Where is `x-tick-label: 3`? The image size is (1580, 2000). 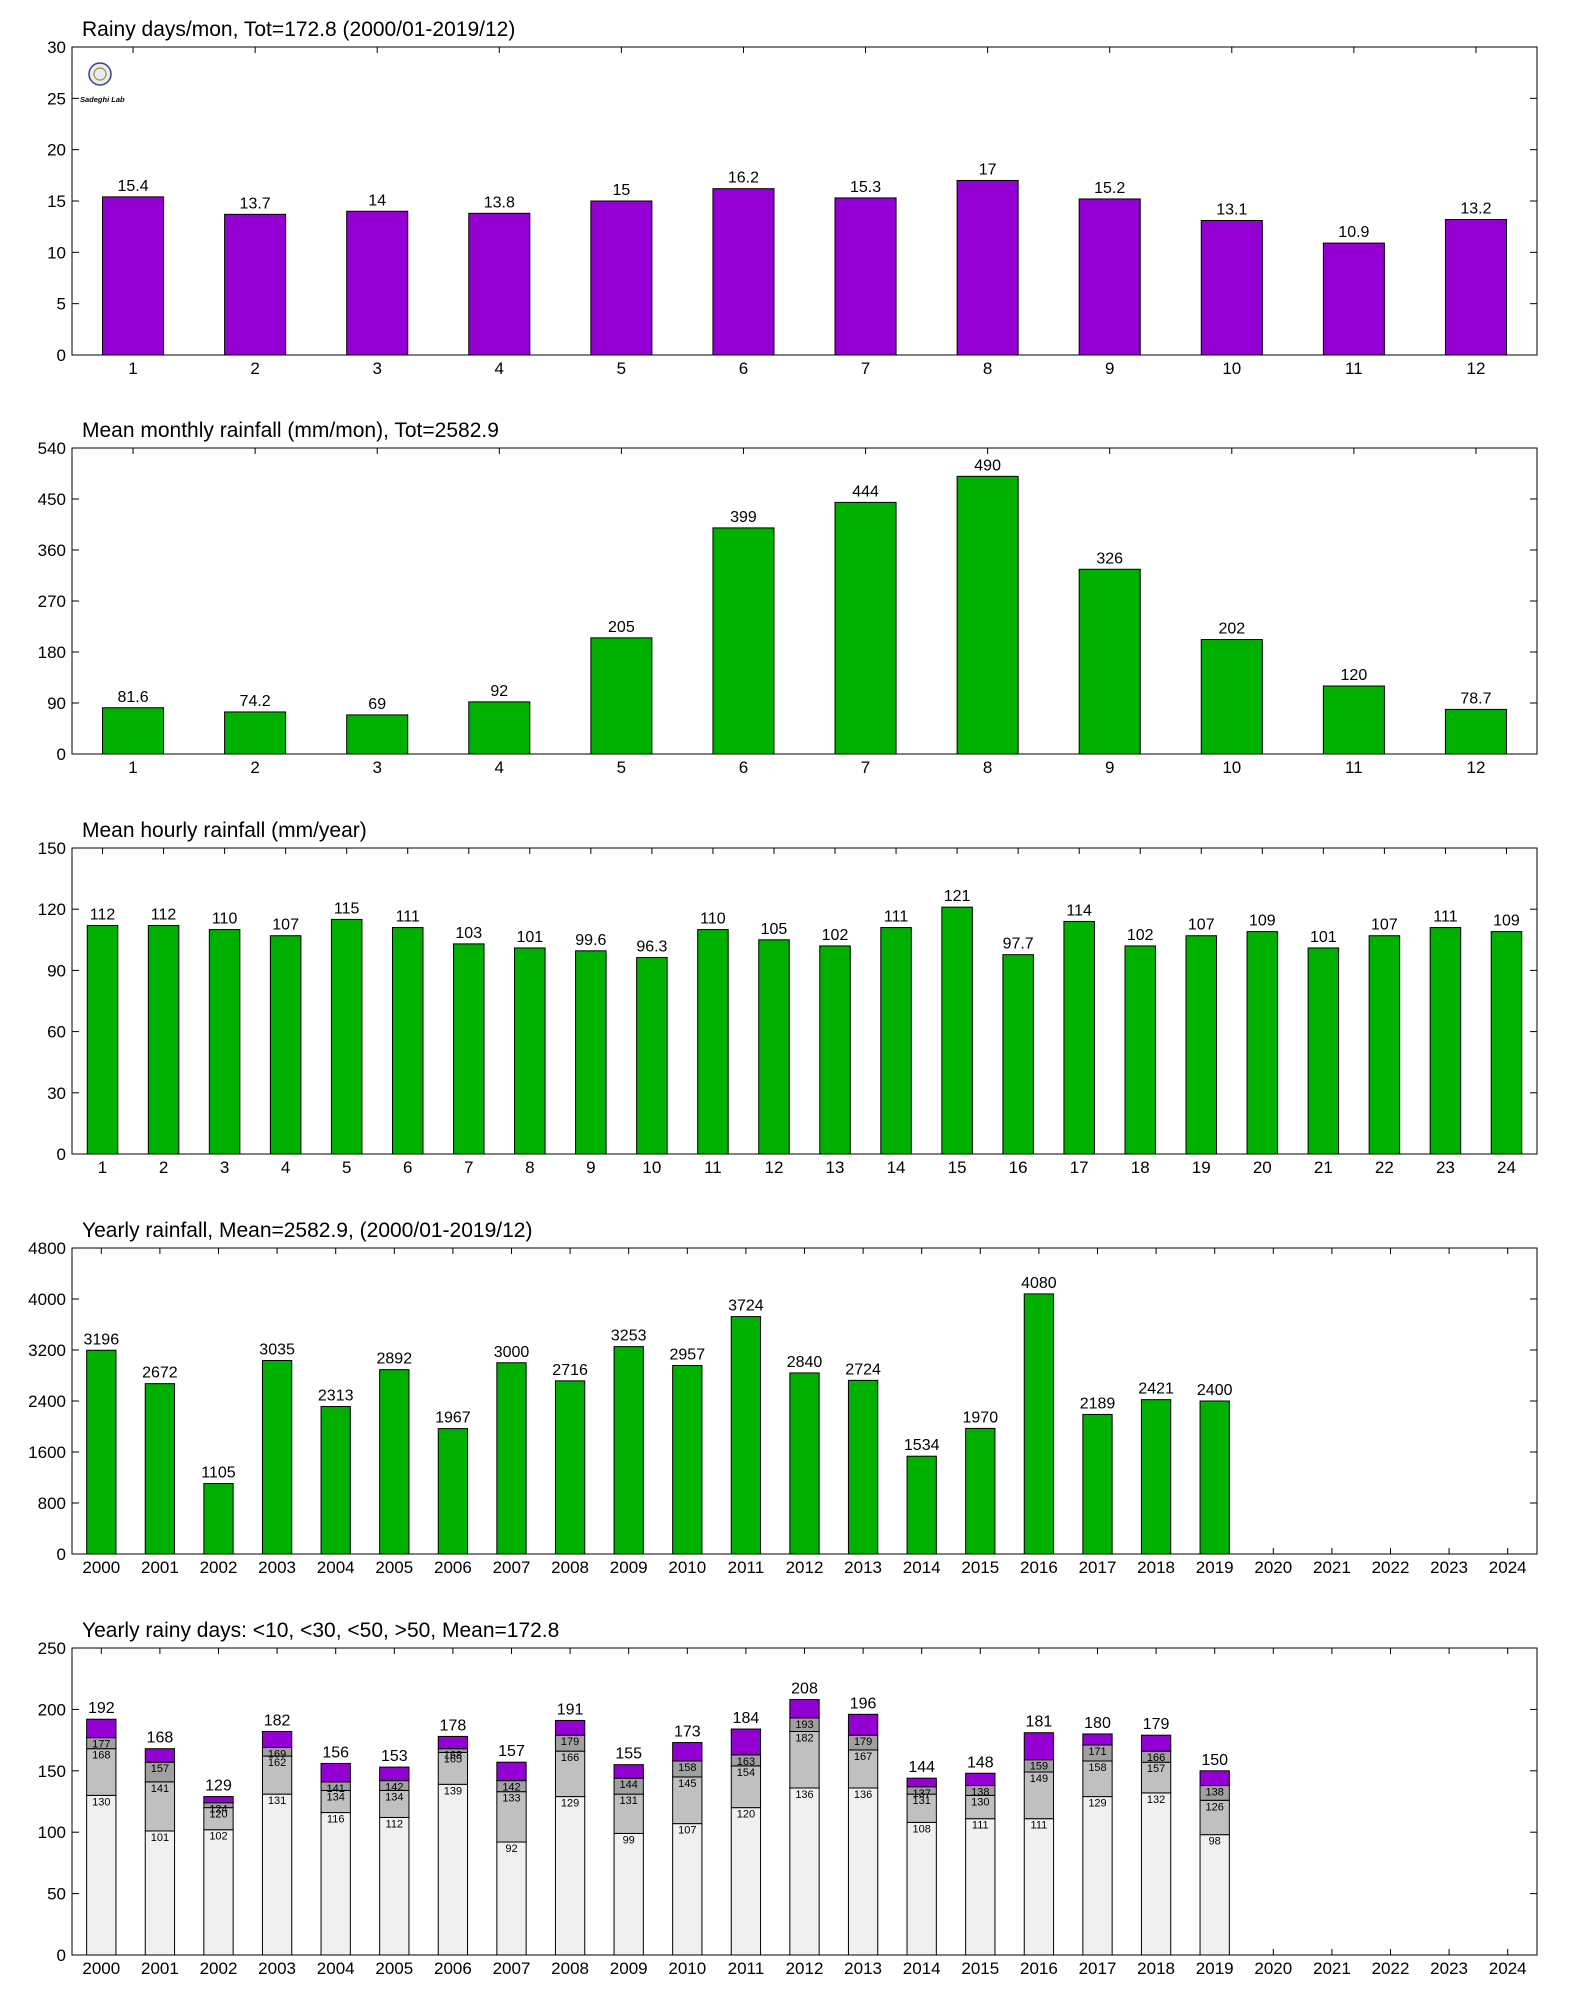 x-tick-label: 3 is located at coordinates (224, 1167).